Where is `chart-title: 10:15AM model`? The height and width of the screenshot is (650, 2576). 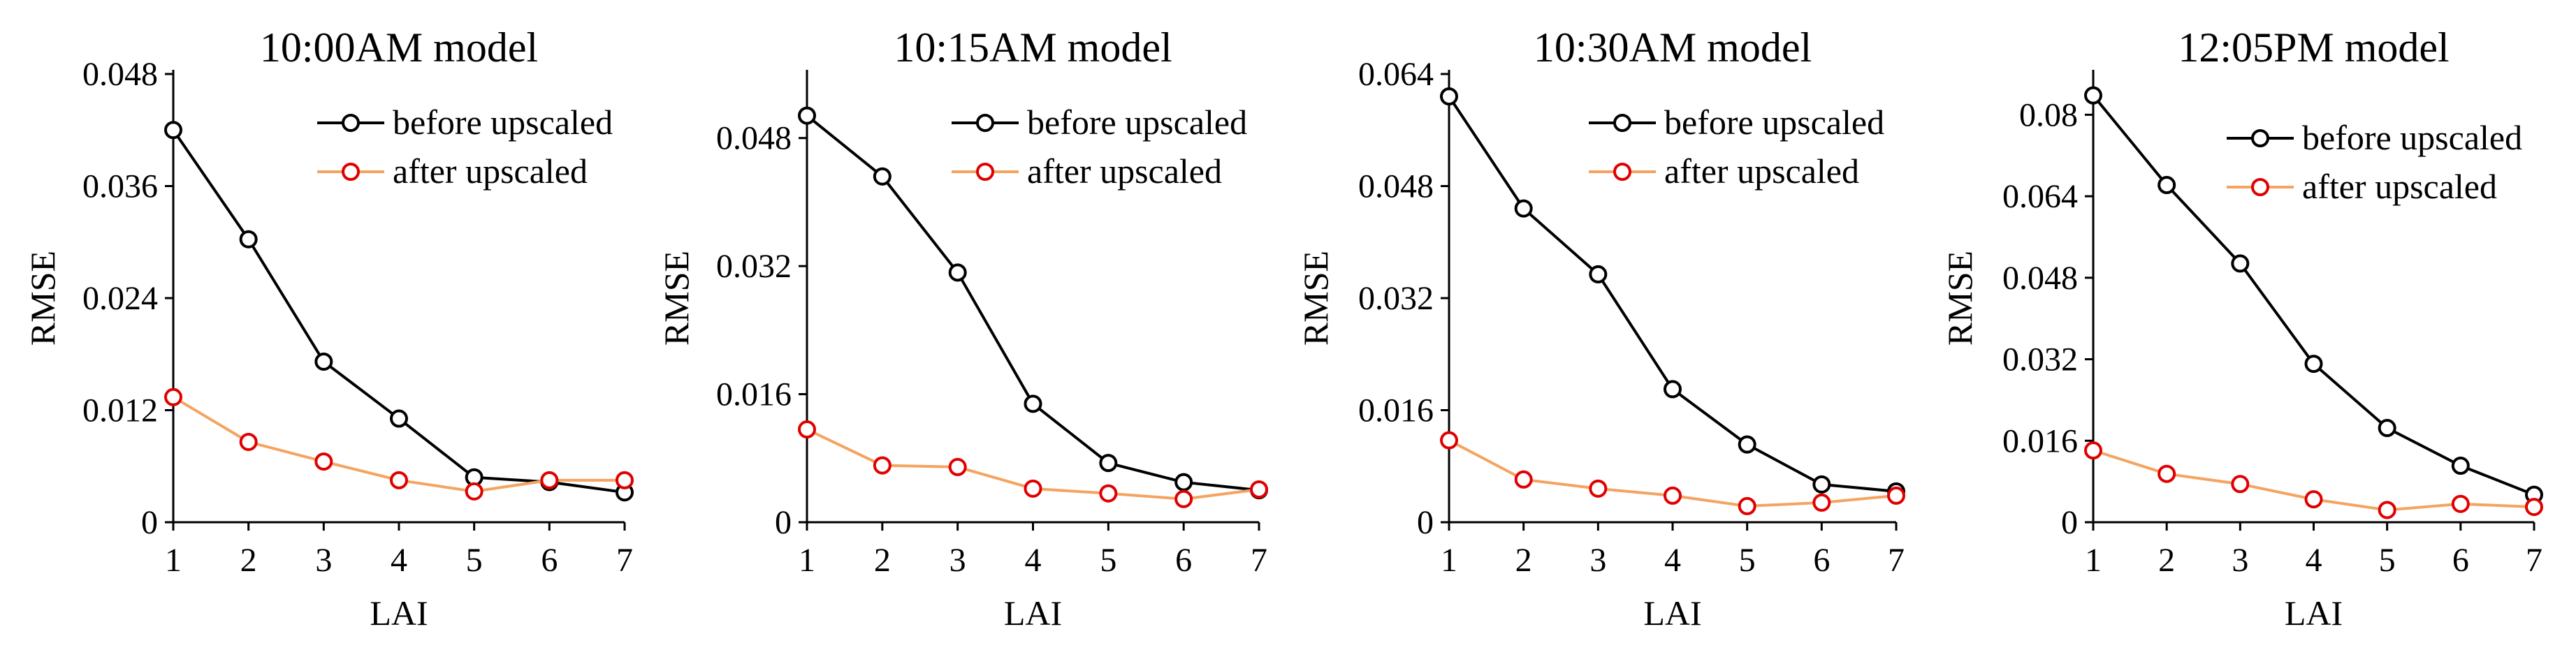
chart-title: 10:15AM model is located at coordinates (1033, 47).